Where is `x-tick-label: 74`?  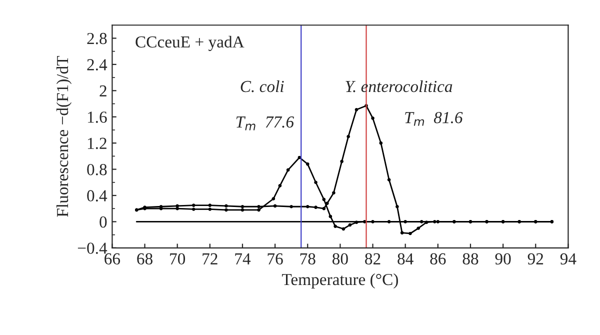
x-tick-label: 74 is located at coordinates (243, 258).